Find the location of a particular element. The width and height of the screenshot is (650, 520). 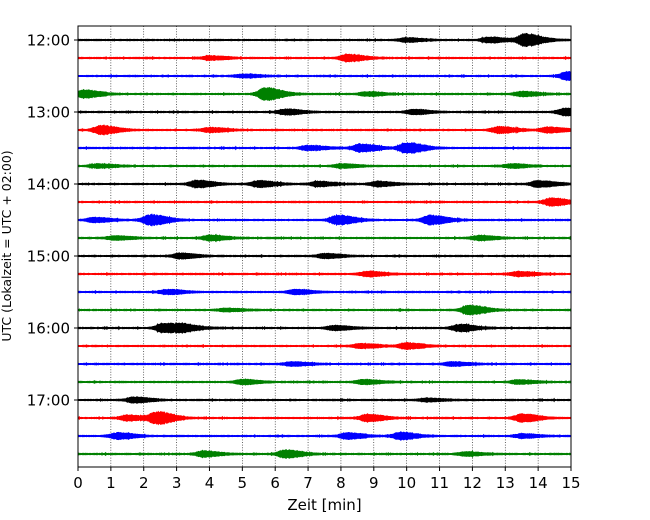

y-axis-label: UTC (Lokalzeit = UTC + 02:00) is located at coordinates (7, 245).